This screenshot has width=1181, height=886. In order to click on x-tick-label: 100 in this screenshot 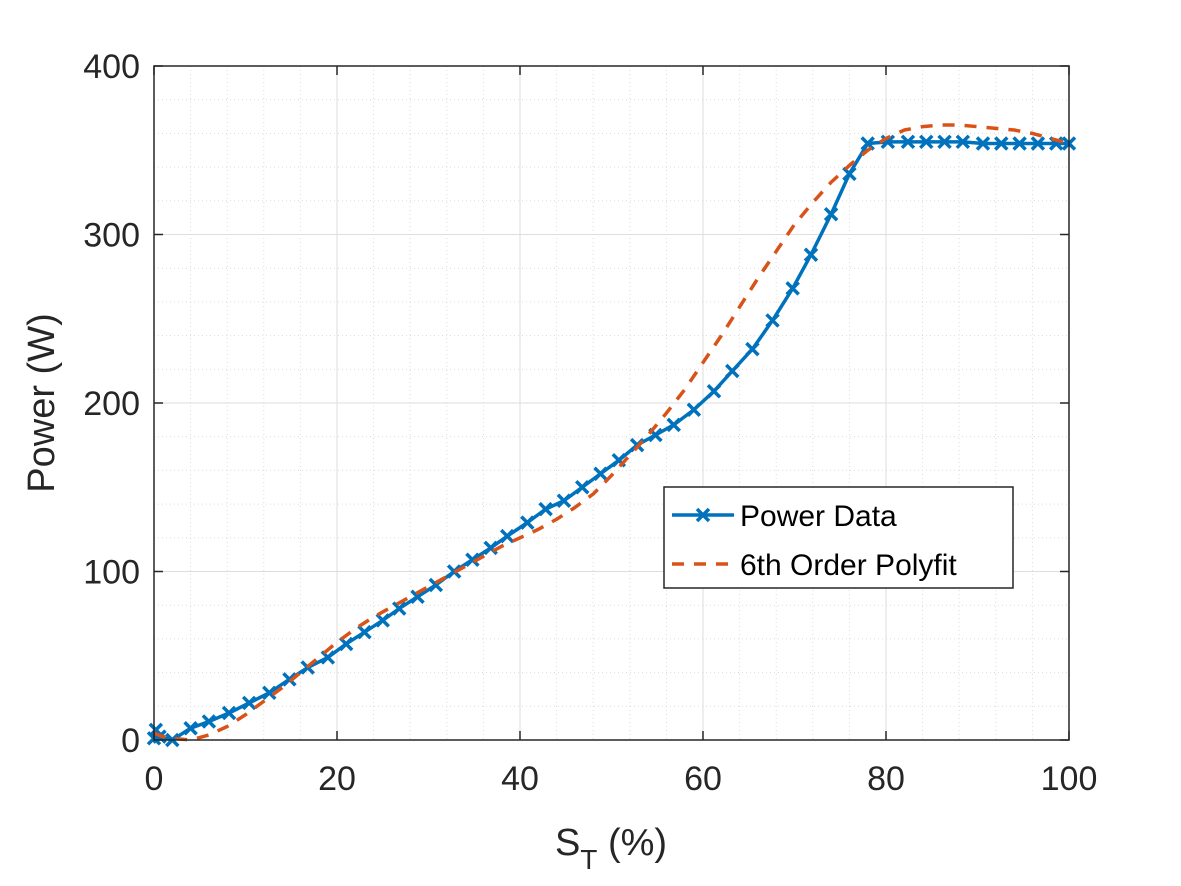, I will do `click(1069, 779)`.